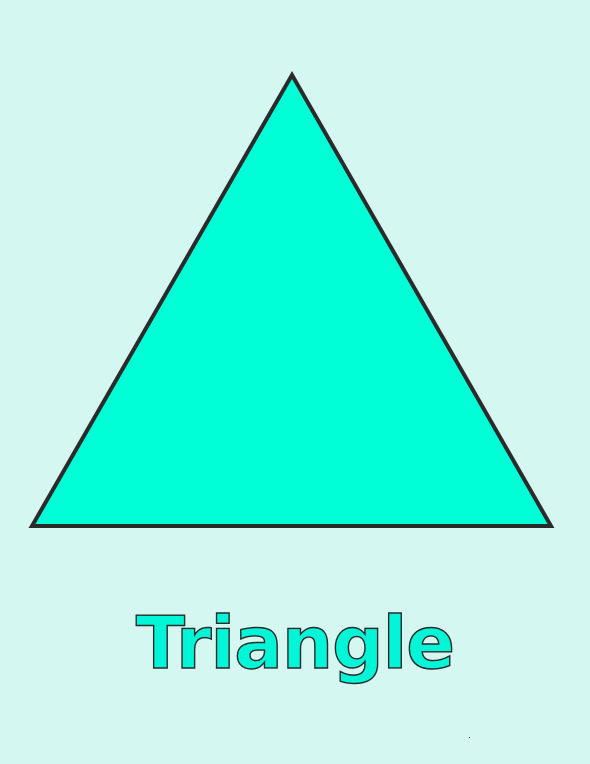 This screenshot has height=764, width=590. What do you see at coordinates (295, 642) in the screenshot?
I see `shape-label: Triangle` at bounding box center [295, 642].